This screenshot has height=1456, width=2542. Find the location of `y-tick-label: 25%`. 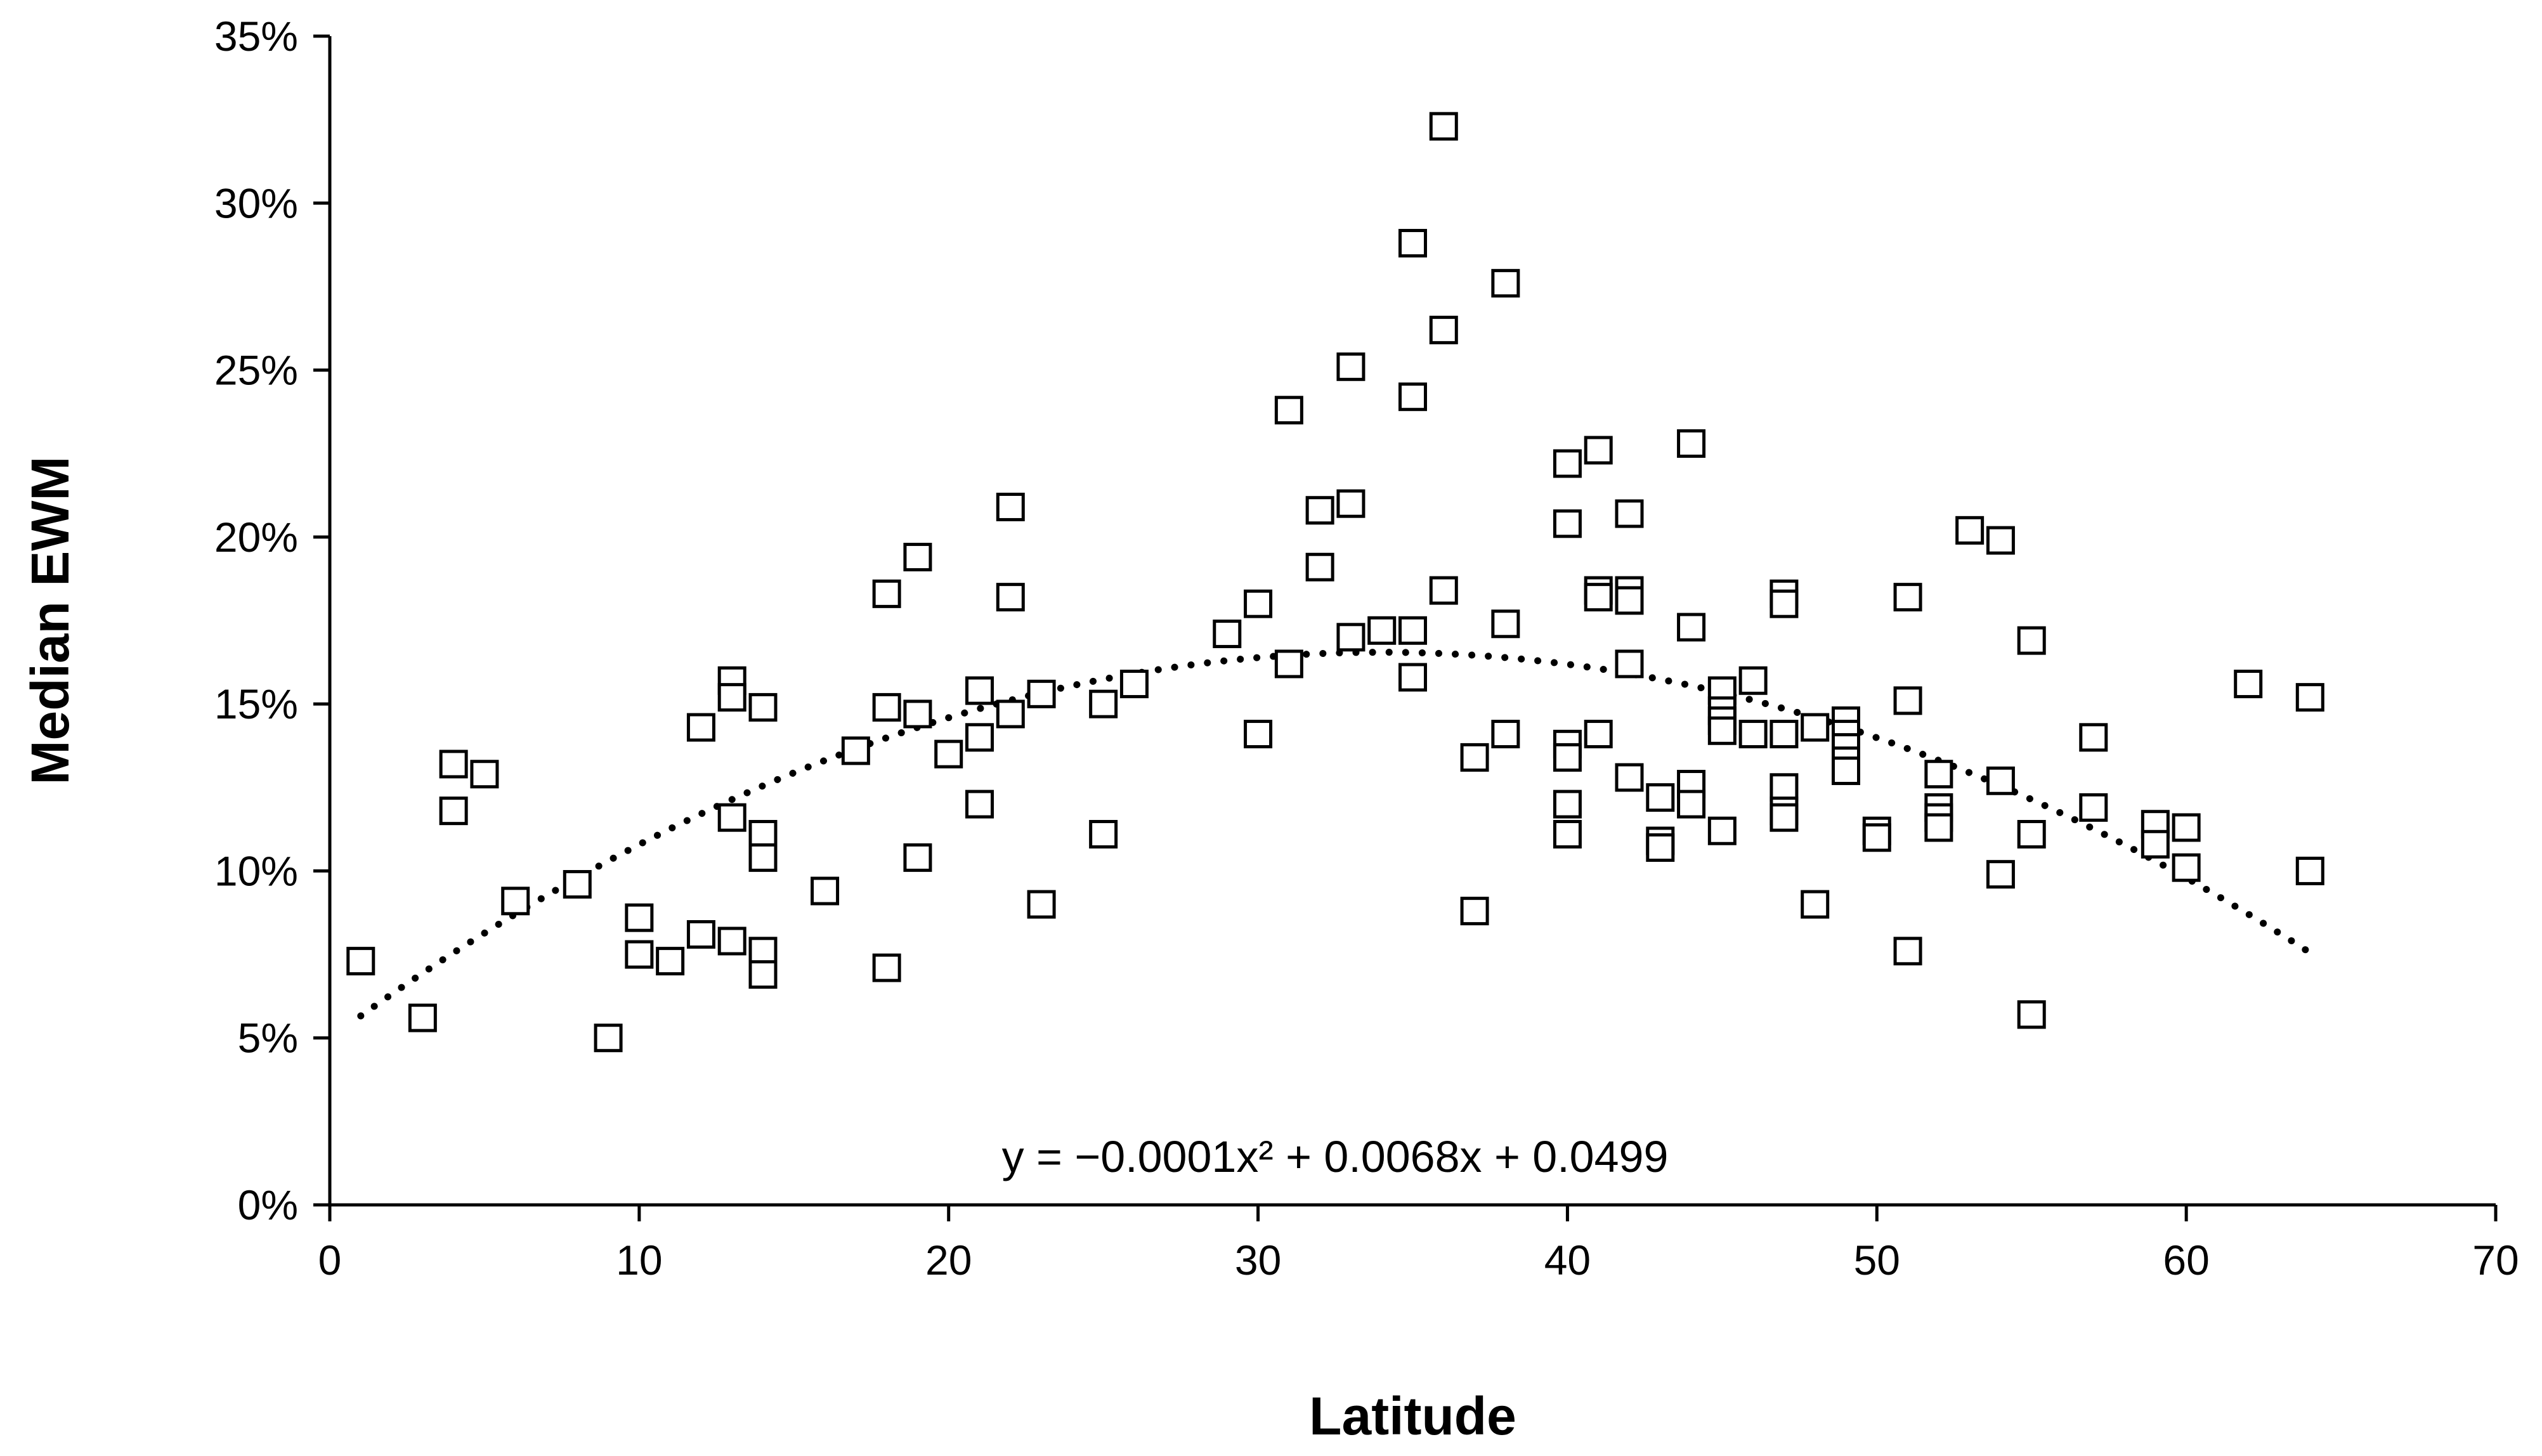

y-tick-label: 25% is located at coordinates (256, 370).